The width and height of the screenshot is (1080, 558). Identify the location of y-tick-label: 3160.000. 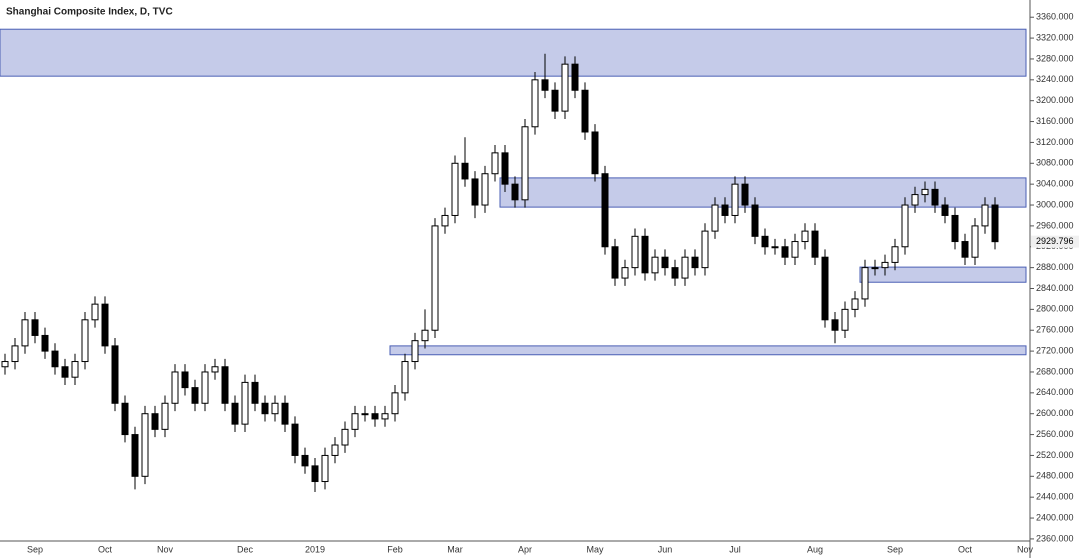
(1055, 121).